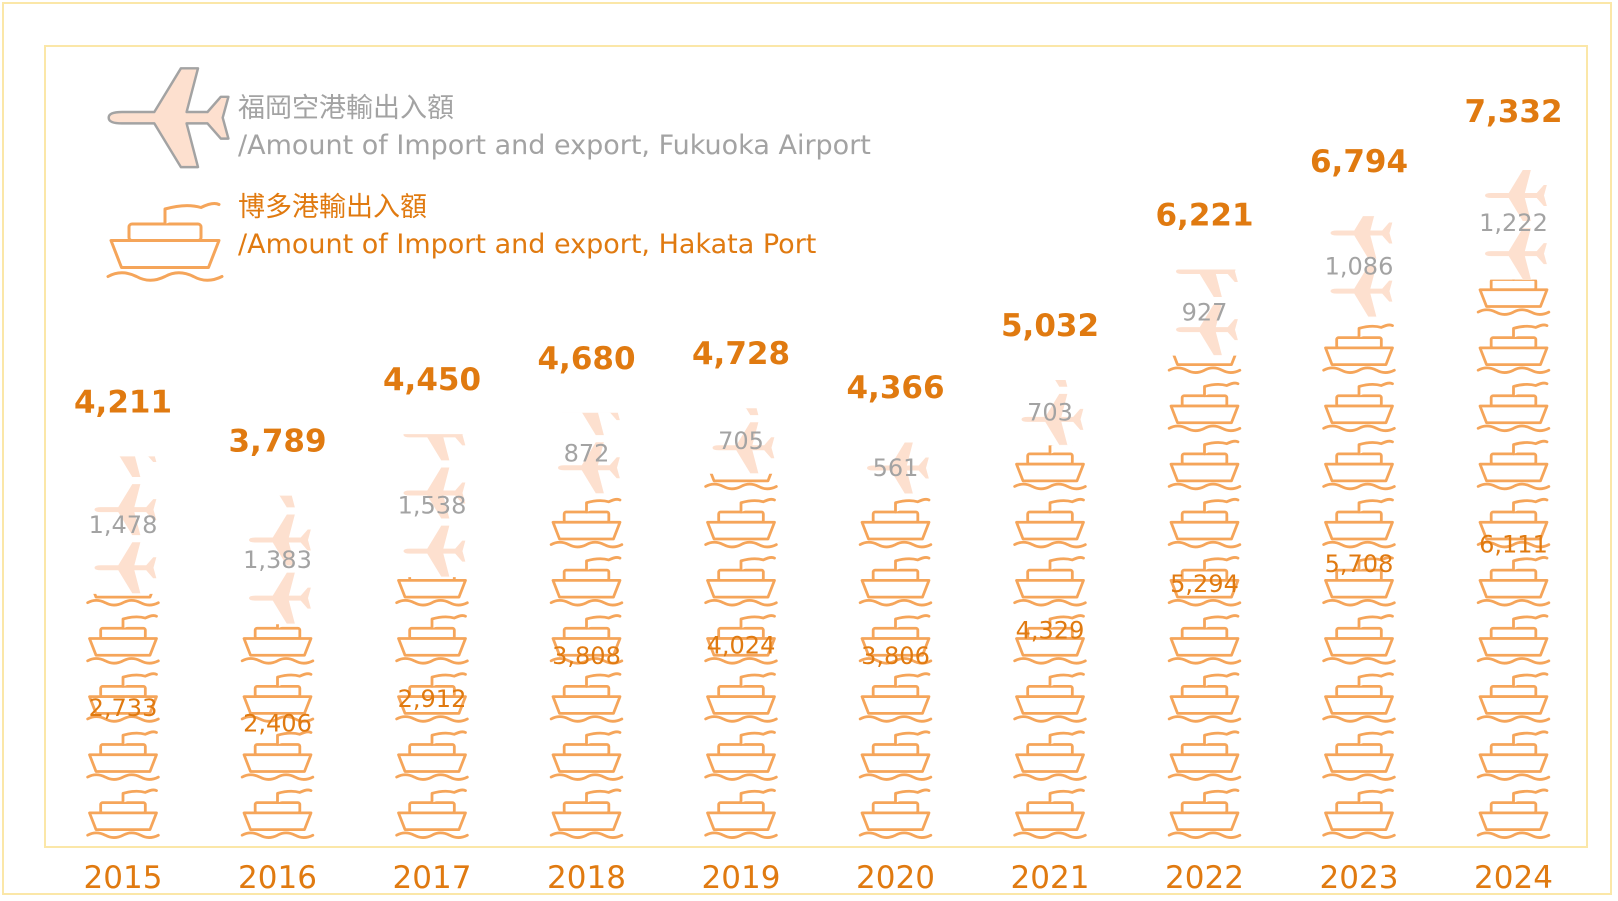 This screenshot has height=901, width=1618. Describe the element at coordinates (123, 878) in the screenshot. I see `x-tick-label: 2015` at that location.